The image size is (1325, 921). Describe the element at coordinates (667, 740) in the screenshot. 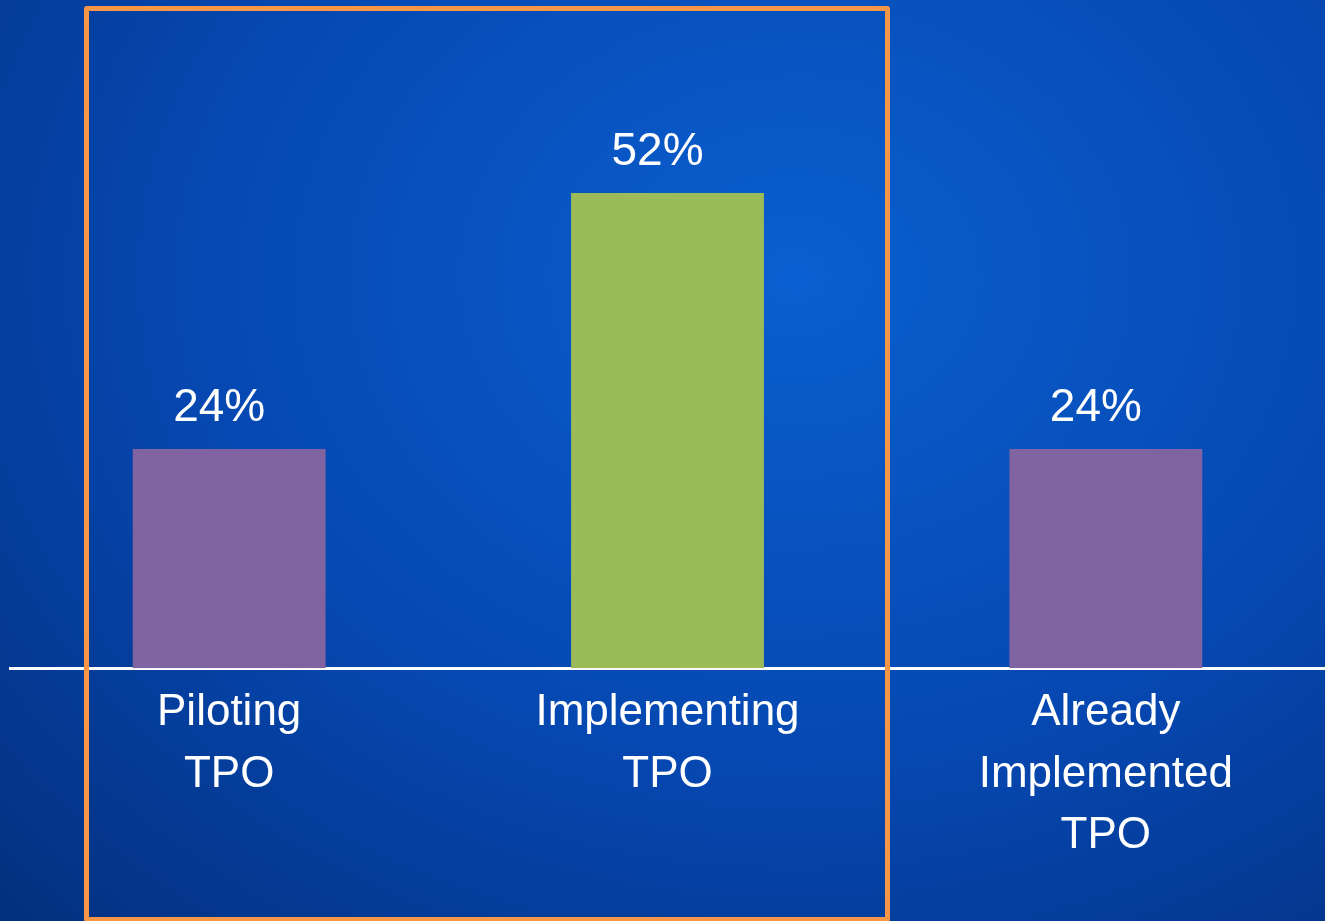

I see `x-tick-label: Implementing TPO` at that location.